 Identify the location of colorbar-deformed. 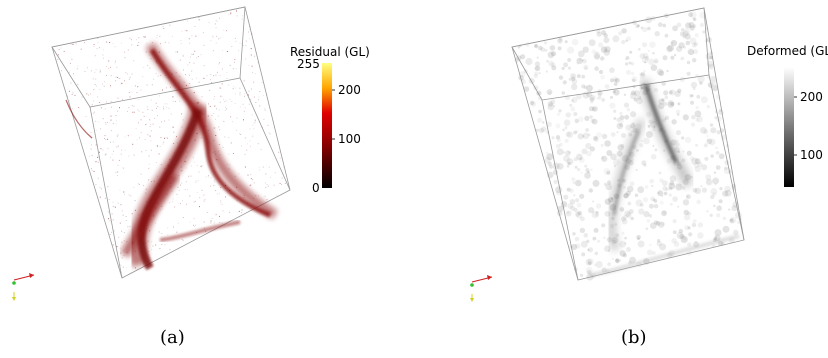
(789, 127).